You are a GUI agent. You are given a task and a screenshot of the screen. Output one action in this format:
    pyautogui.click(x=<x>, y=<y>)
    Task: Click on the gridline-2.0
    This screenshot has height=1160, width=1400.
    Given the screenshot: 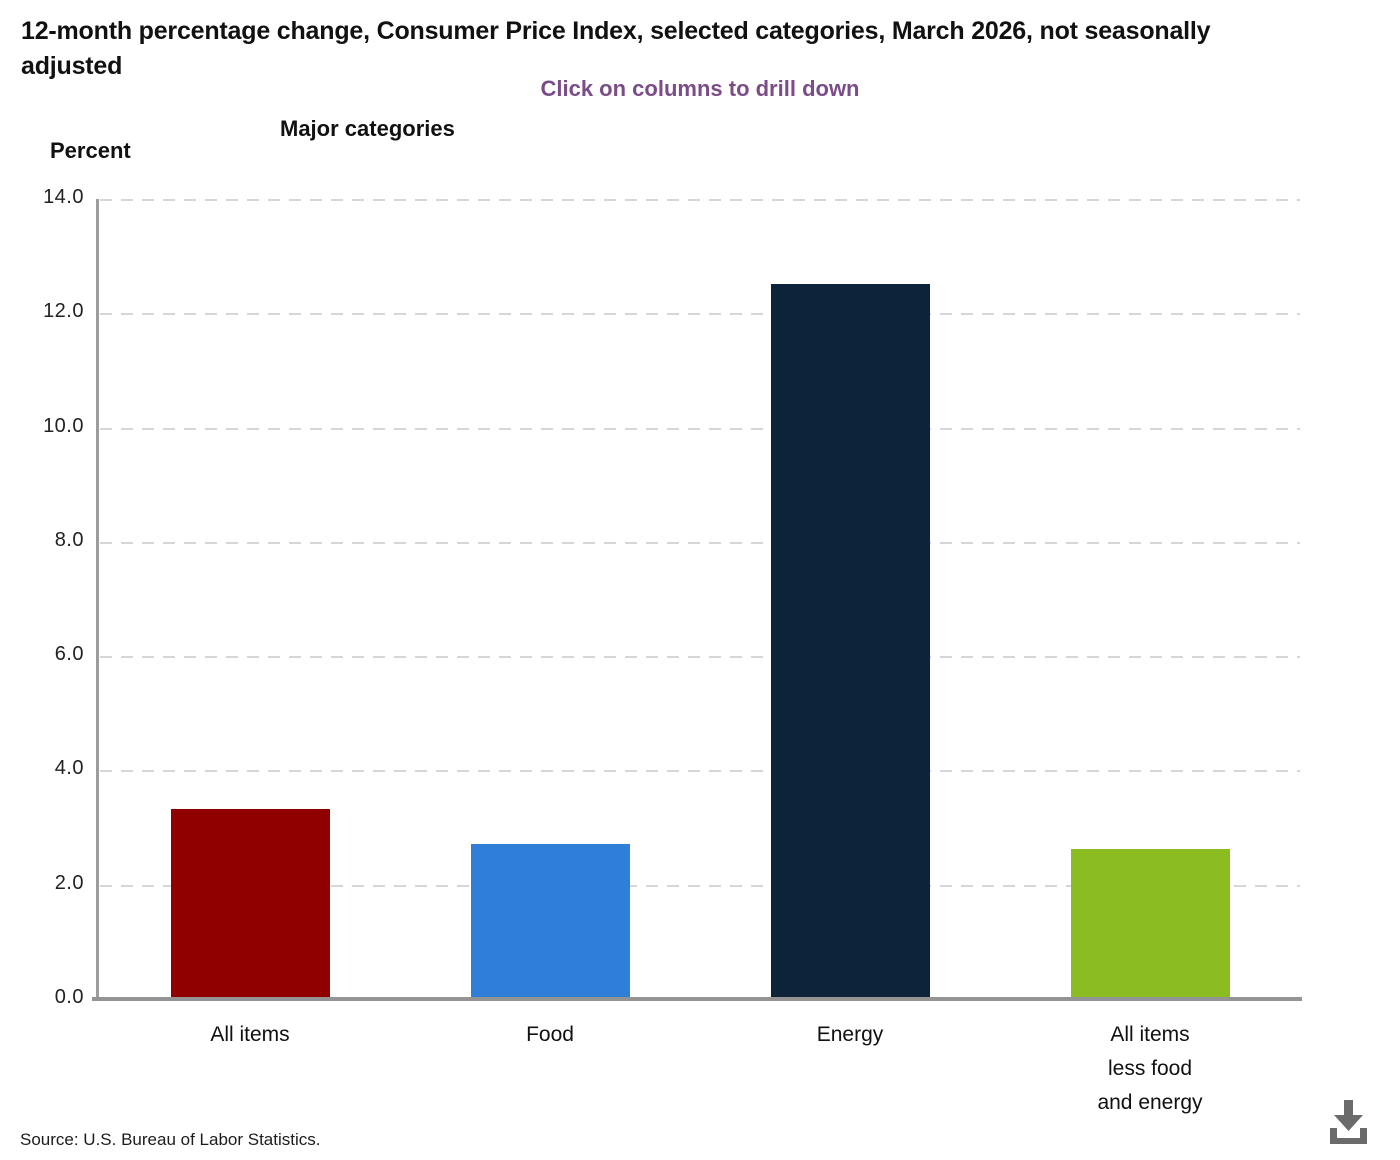 What is the action you would take?
    pyautogui.click(x=700, y=885)
    